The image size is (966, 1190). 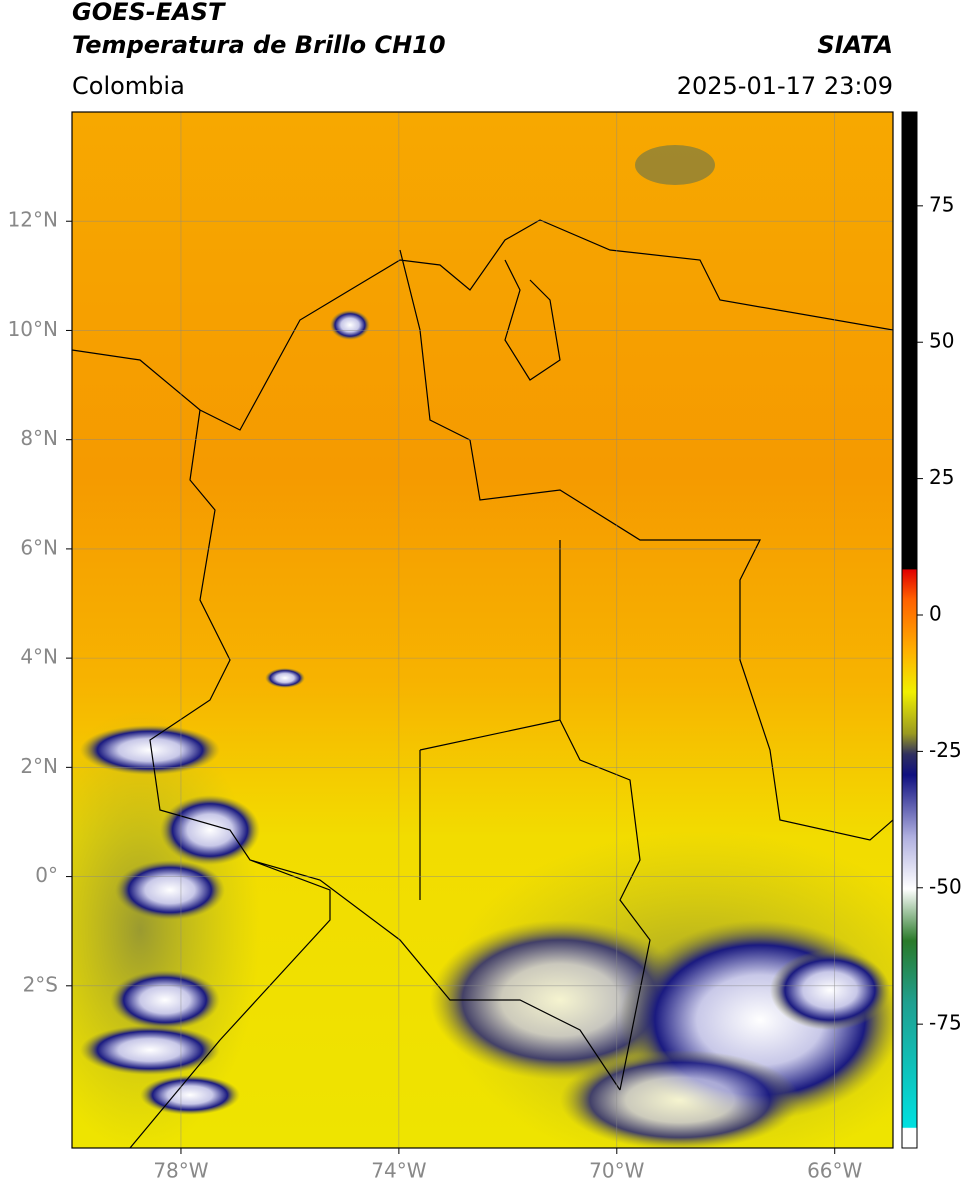 I want to click on datetime: 2025-01-17 23:09, so click(x=785, y=86).